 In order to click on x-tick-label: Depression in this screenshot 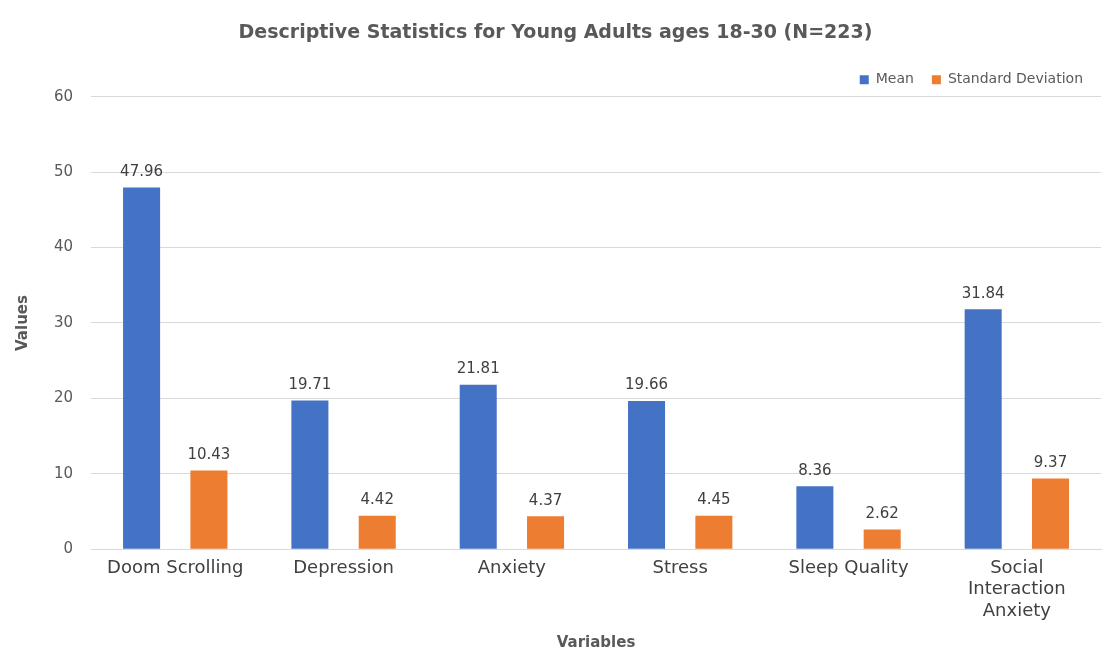, I will do `click(343, 566)`.